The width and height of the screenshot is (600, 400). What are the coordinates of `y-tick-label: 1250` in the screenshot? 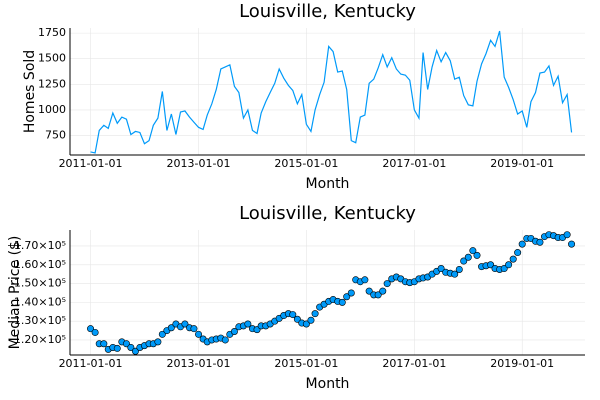 It's located at (52, 83).